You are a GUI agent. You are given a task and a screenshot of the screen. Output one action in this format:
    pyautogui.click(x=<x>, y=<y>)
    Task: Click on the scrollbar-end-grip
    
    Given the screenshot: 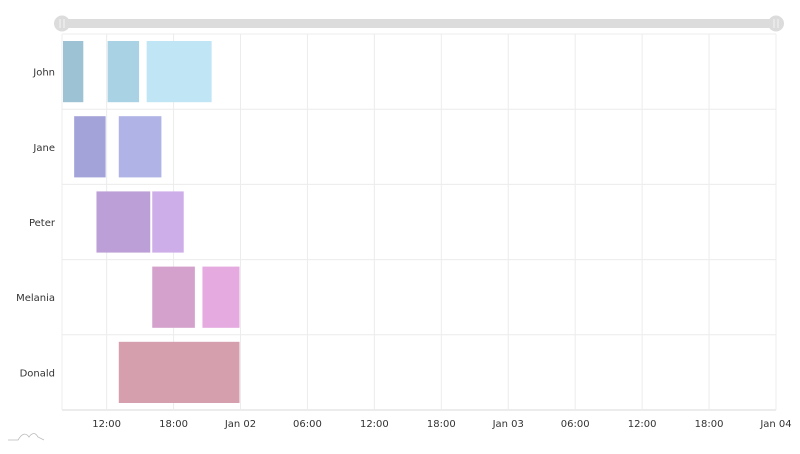 What is the action you would take?
    pyautogui.click(x=776, y=23)
    